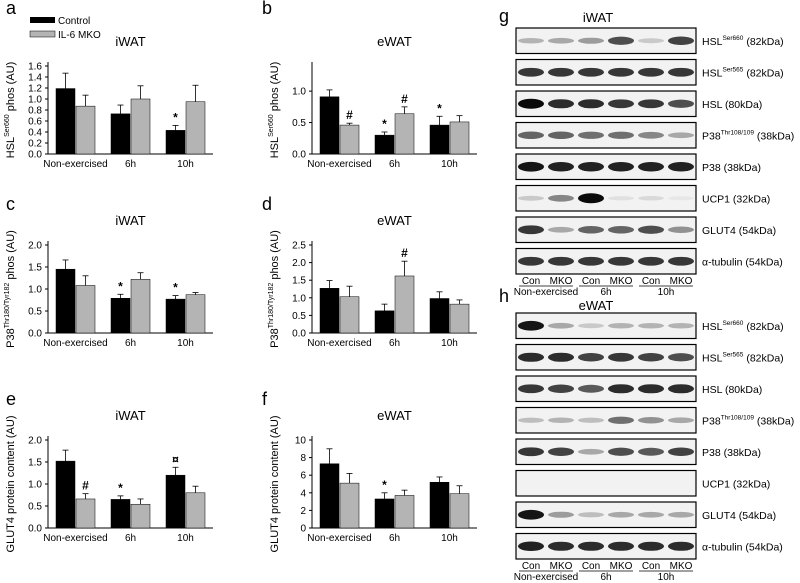  What do you see at coordinates (743, 41) in the screenshot?
I see `blot-label: HSLSer660 (82kDa)` at bounding box center [743, 41].